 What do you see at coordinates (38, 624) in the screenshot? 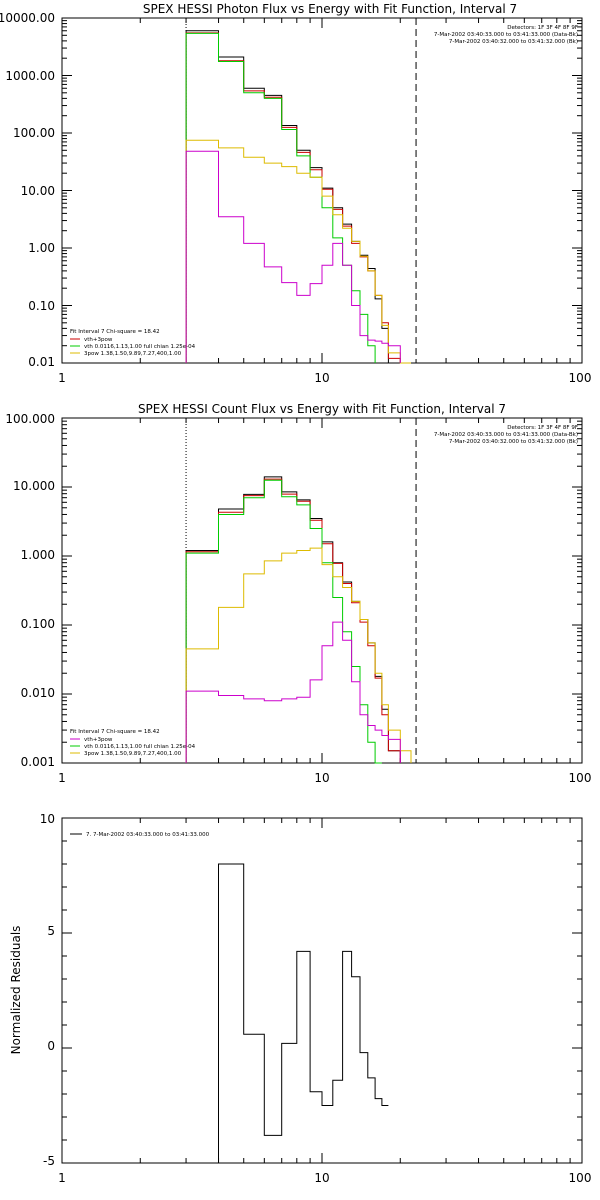
I see `y-tick-label: 0.100` at bounding box center [38, 624].